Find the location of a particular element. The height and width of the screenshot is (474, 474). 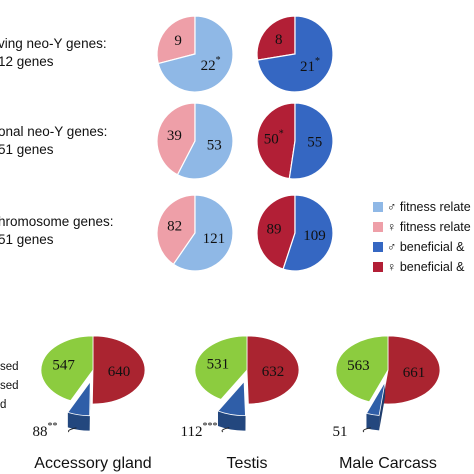

bottom-pie-0-label-green-value: 547 is located at coordinates (63, 365).